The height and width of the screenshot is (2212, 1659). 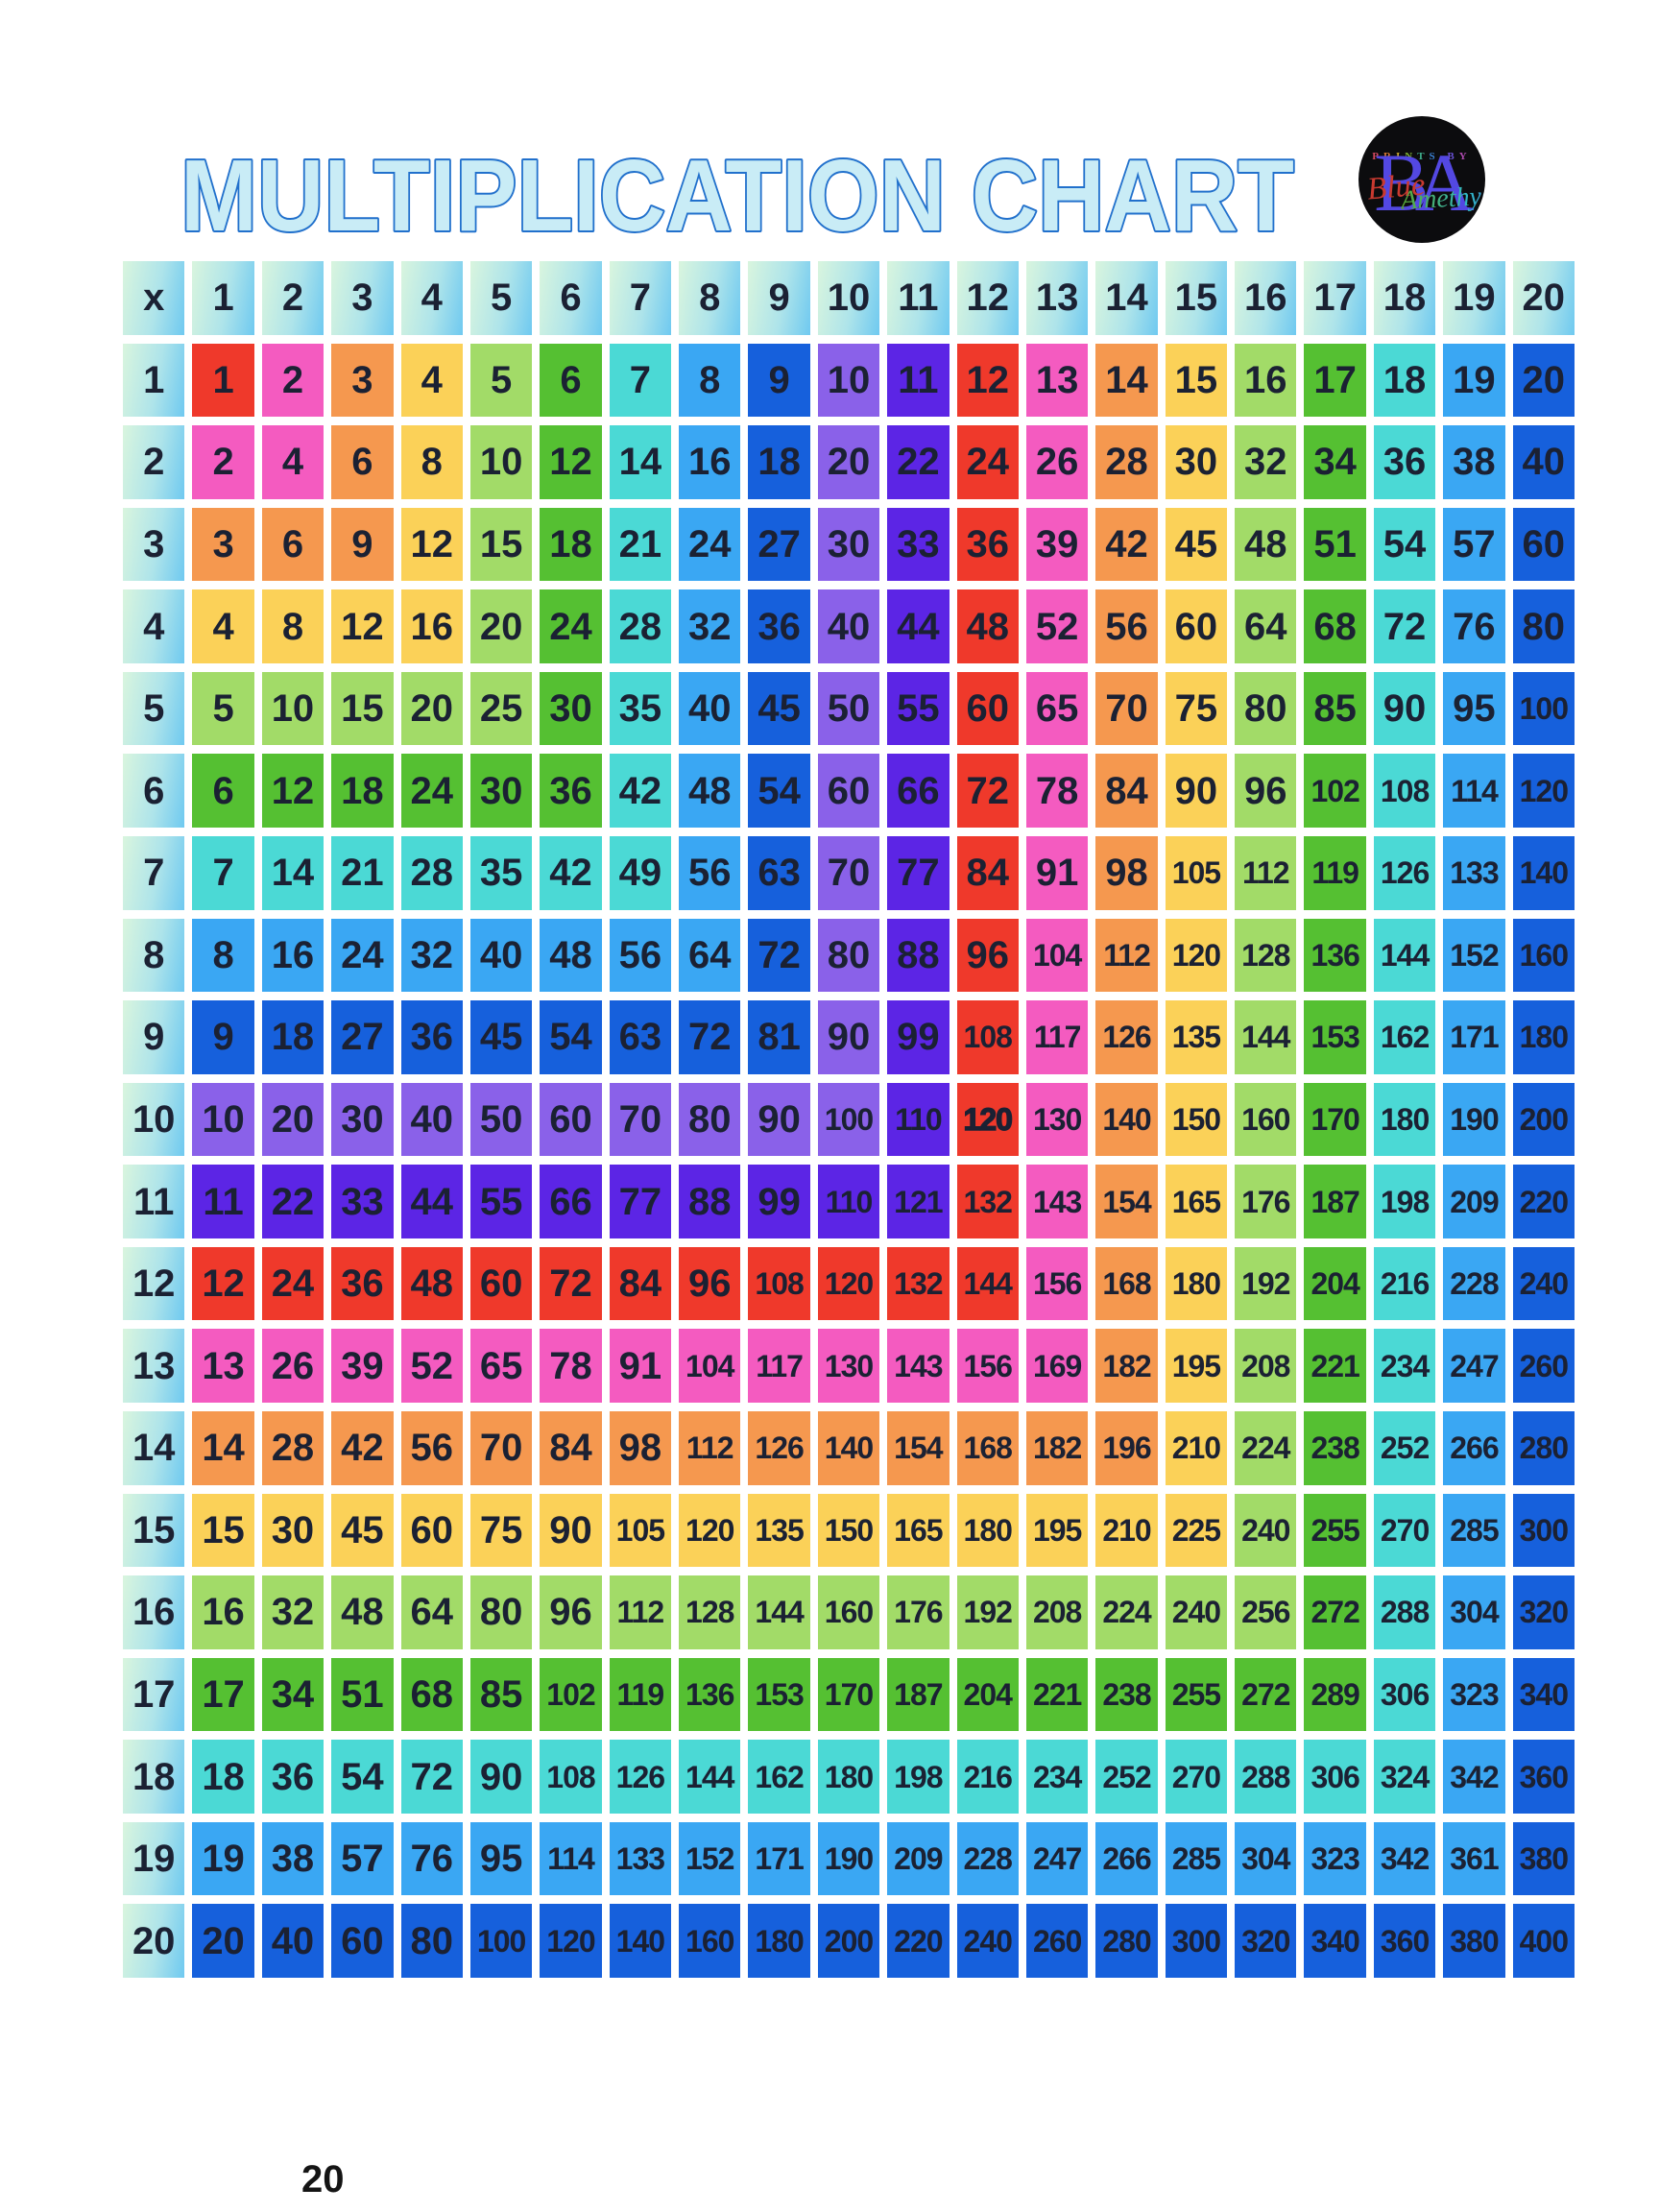 I want to click on table-cell: 57, so click(x=1474, y=545).